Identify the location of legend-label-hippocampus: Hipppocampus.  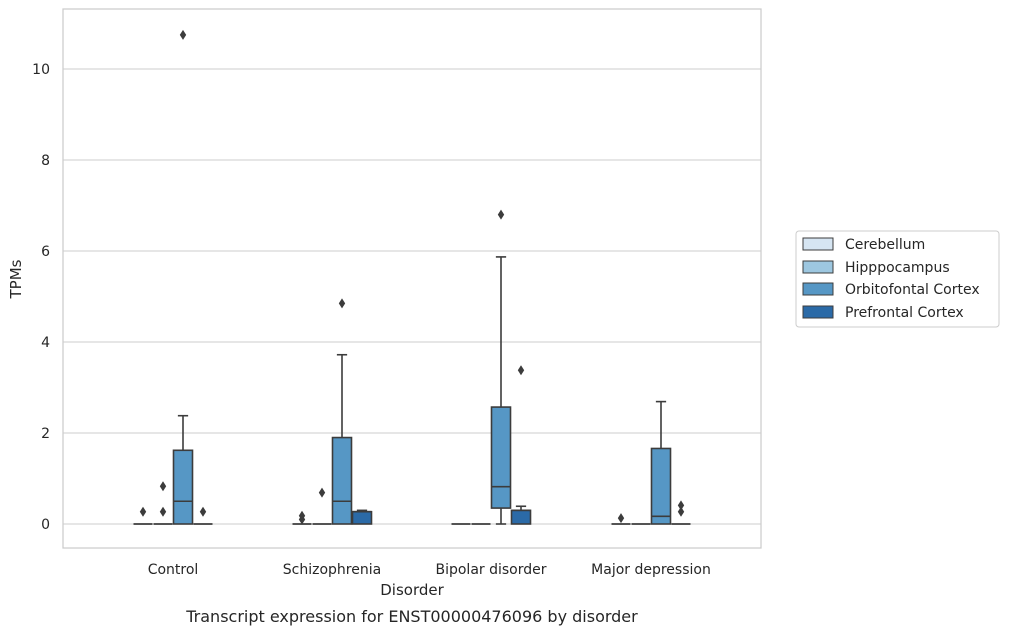
(897, 268).